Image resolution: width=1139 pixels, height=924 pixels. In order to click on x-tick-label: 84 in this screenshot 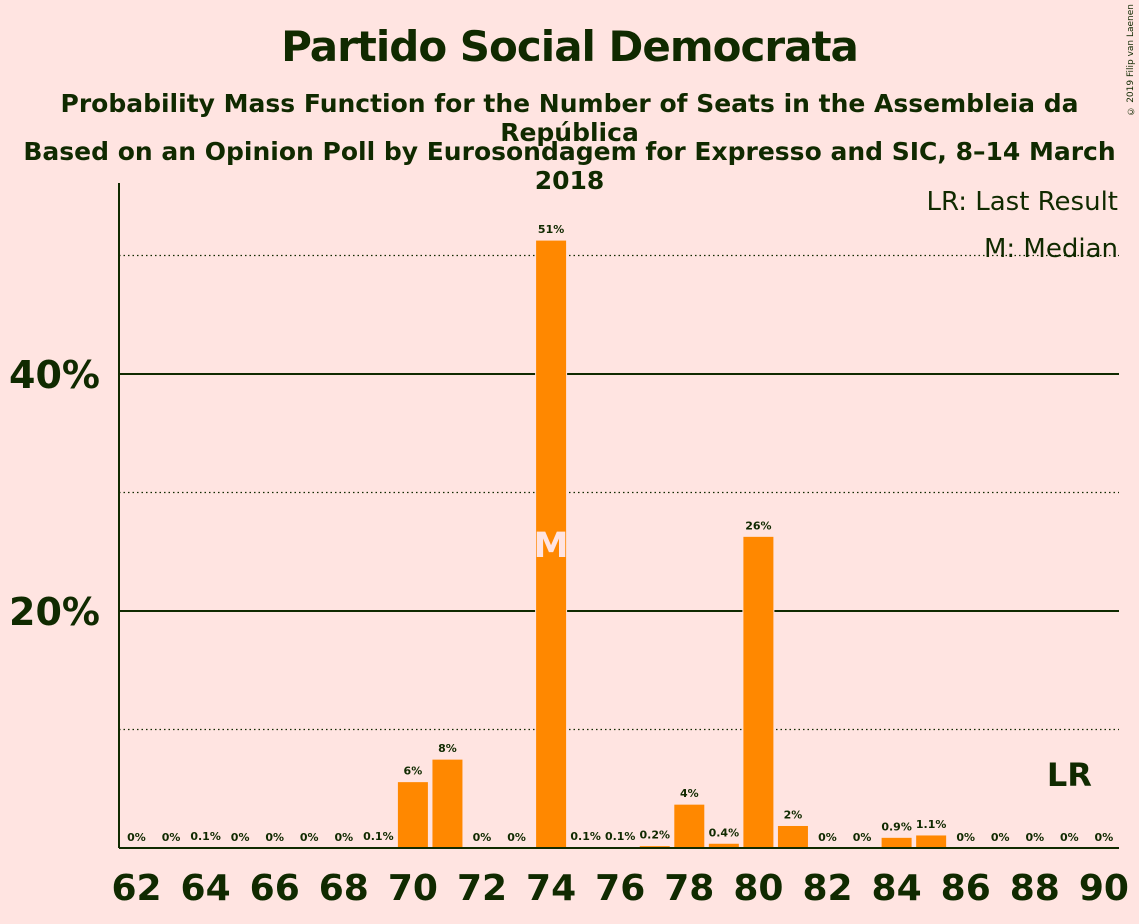, I will do `click(897, 888)`.